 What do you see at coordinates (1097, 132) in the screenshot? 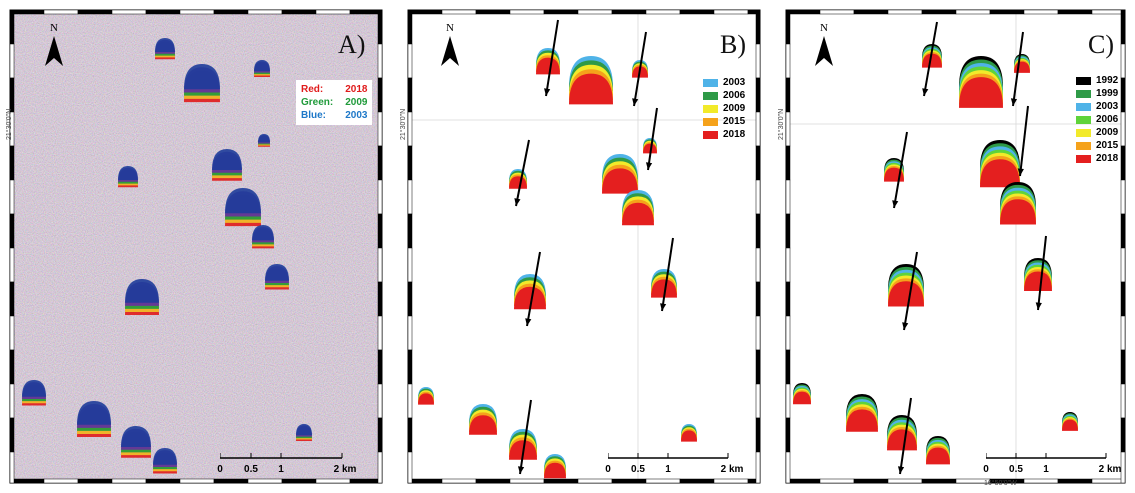
I see `legend-c-row-2009: 2009` at bounding box center [1097, 132].